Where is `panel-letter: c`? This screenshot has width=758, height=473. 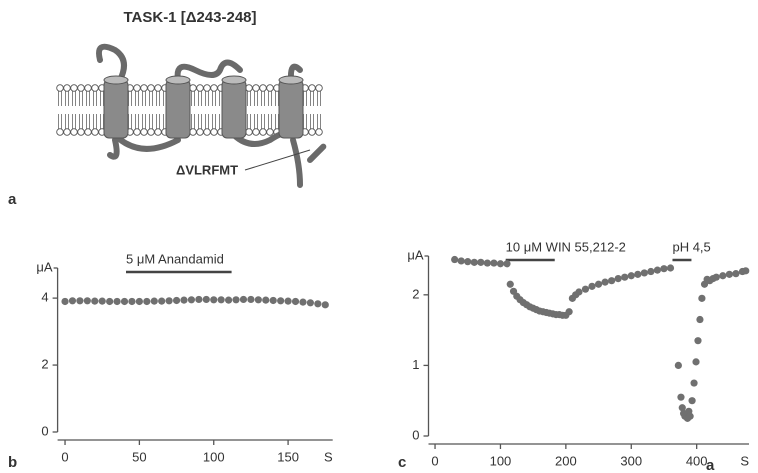 panel-letter: c is located at coordinates (402, 462).